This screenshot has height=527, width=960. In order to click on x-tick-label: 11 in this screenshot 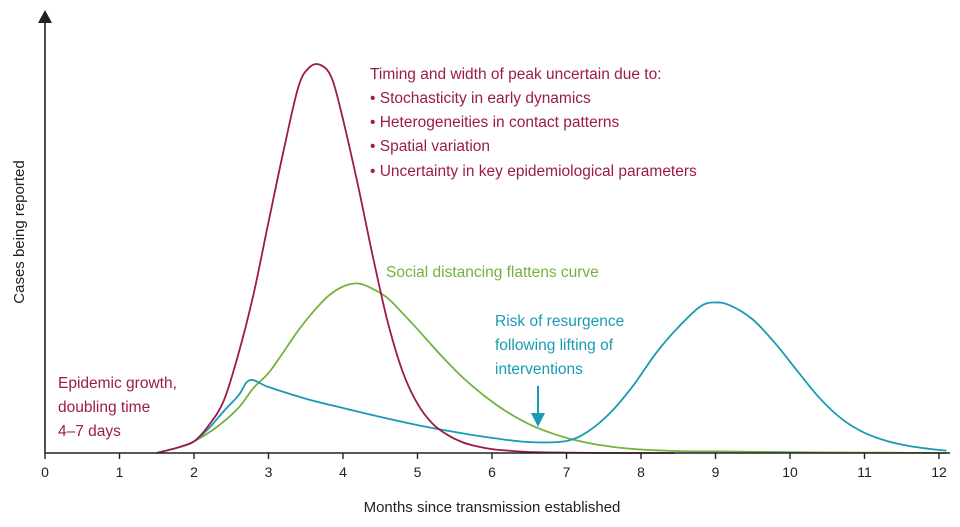, I will do `click(864, 472)`.